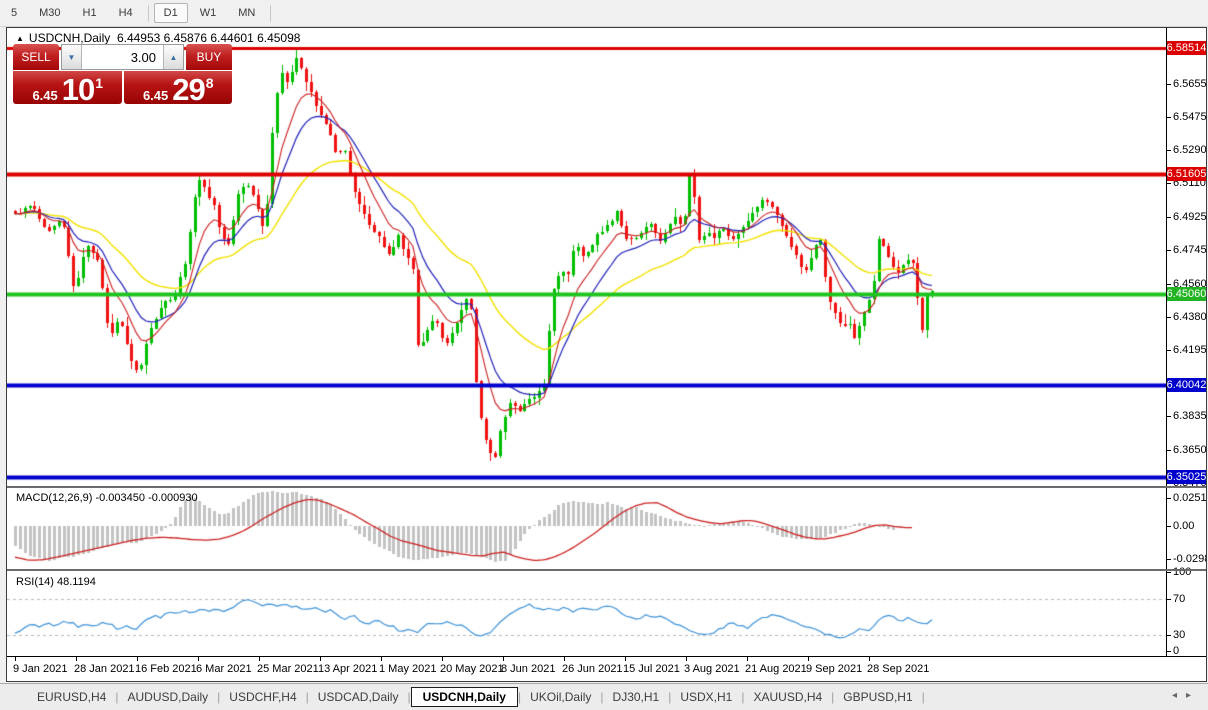  Describe the element at coordinates (1182, 572) in the screenshot. I see `scale-label: 100` at that location.